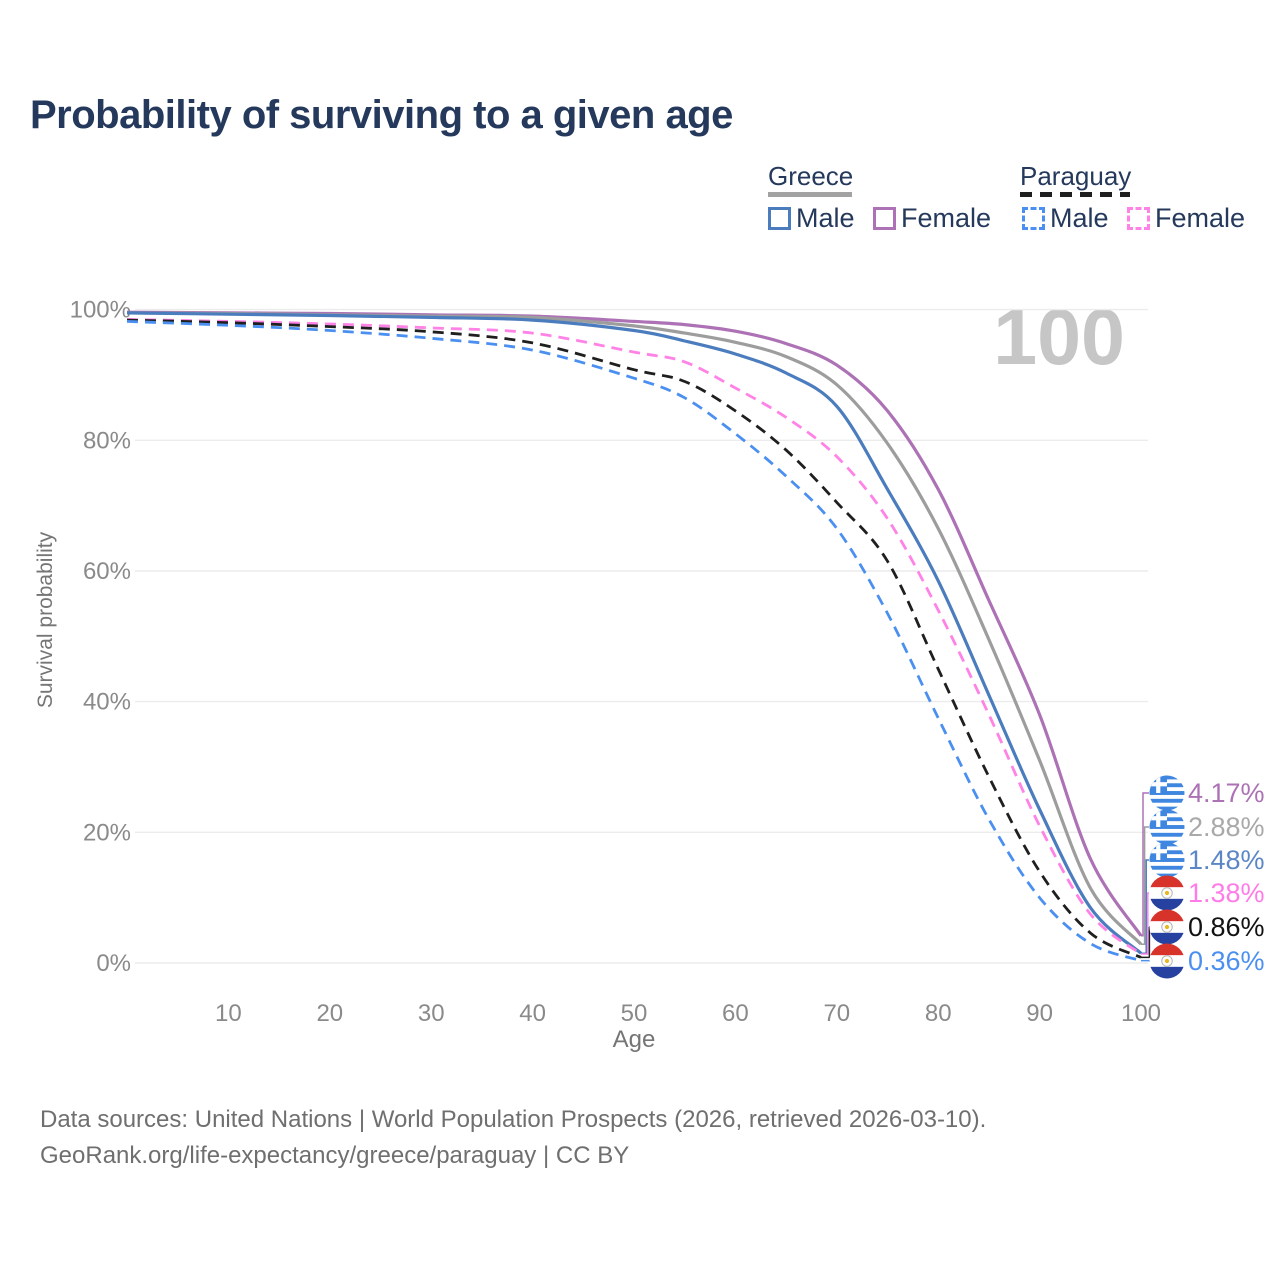 This screenshot has height=1280, width=1280. I want to click on end-label-connector-paraguay-female, so click(1145, 923).